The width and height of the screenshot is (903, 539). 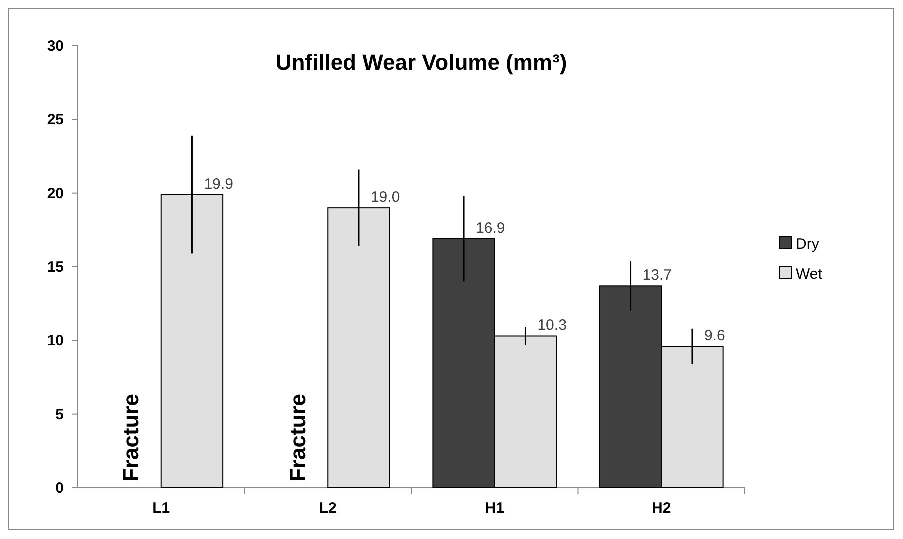 What do you see at coordinates (715, 336) in the screenshot?
I see `data-label: 9.6` at bounding box center [715, 336].